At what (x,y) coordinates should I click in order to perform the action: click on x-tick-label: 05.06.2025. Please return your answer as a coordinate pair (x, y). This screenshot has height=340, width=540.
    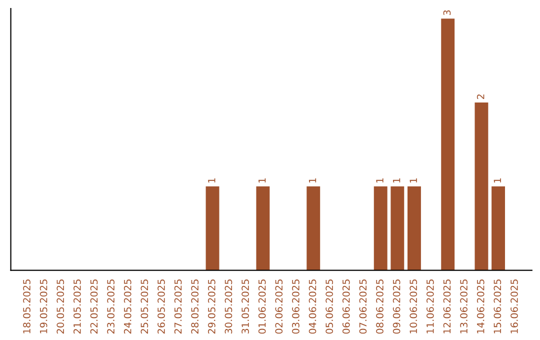
    Looking at the image, I should click on (330, 306).